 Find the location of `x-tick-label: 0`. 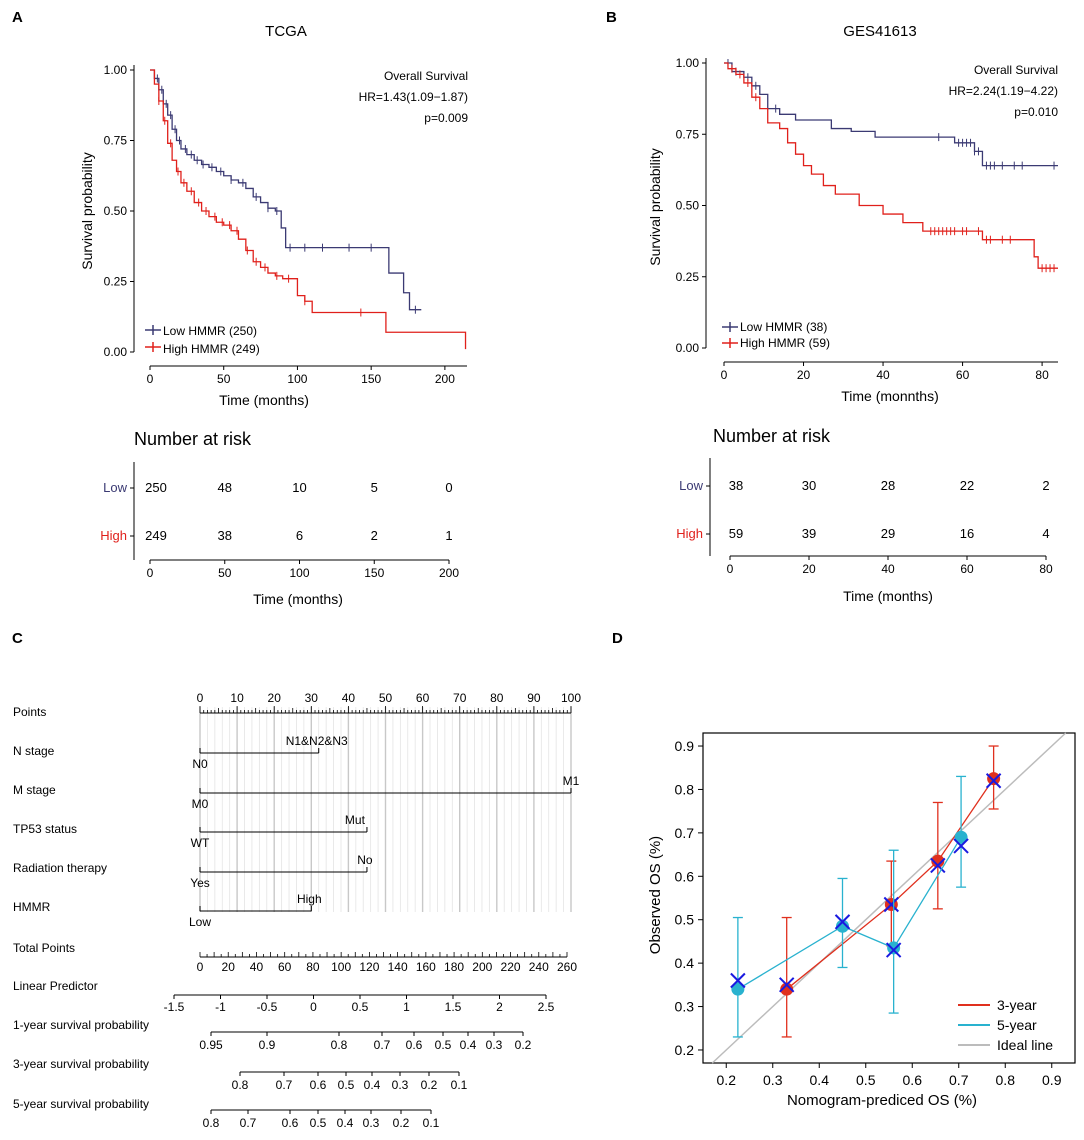

x-tick-label: 0 is located at coordinates (150, 379).